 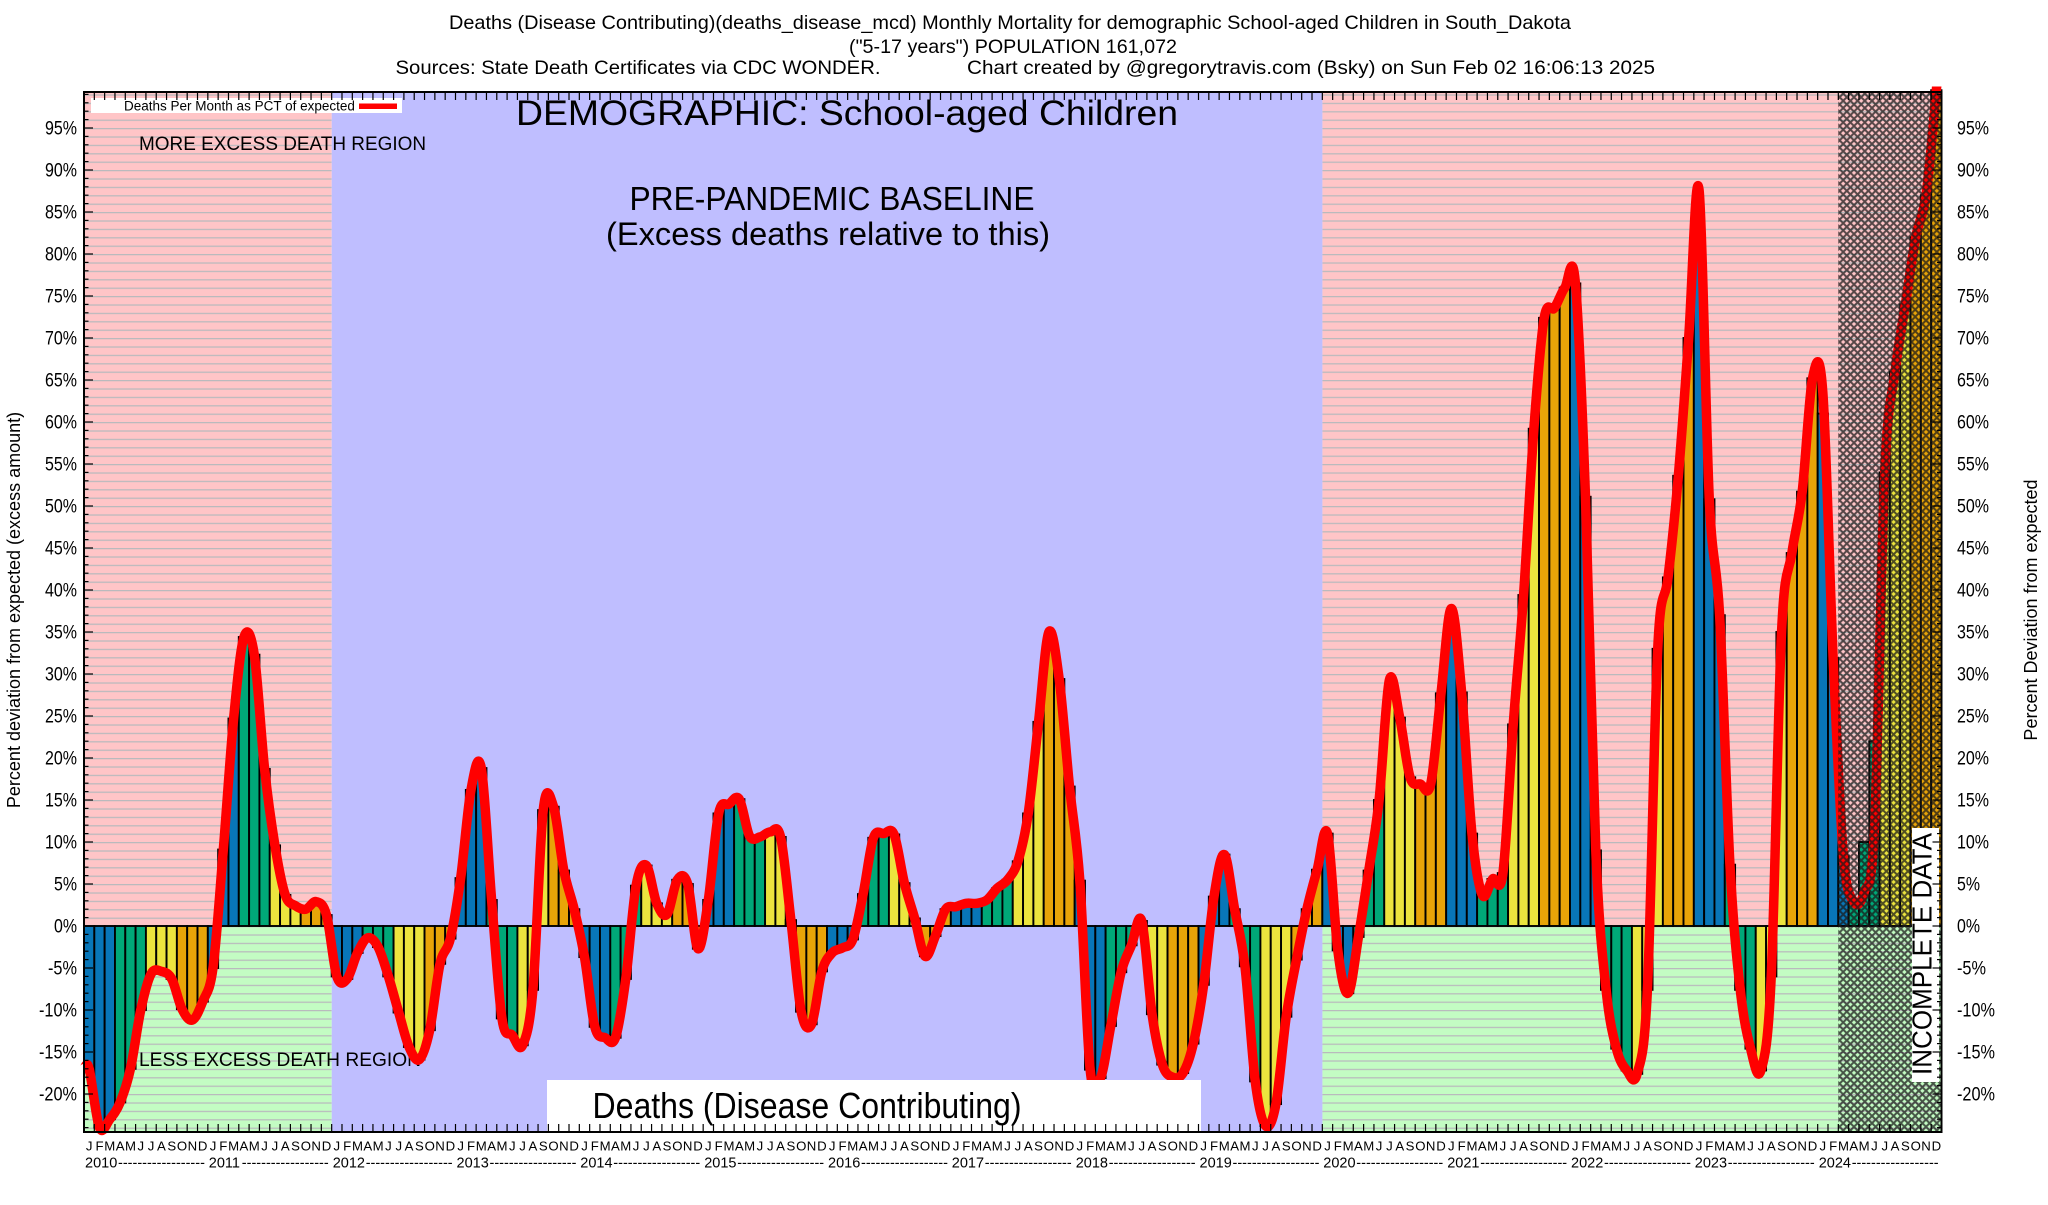 I want to click on svg-text: 2021, so click(x=1463, y=1164).